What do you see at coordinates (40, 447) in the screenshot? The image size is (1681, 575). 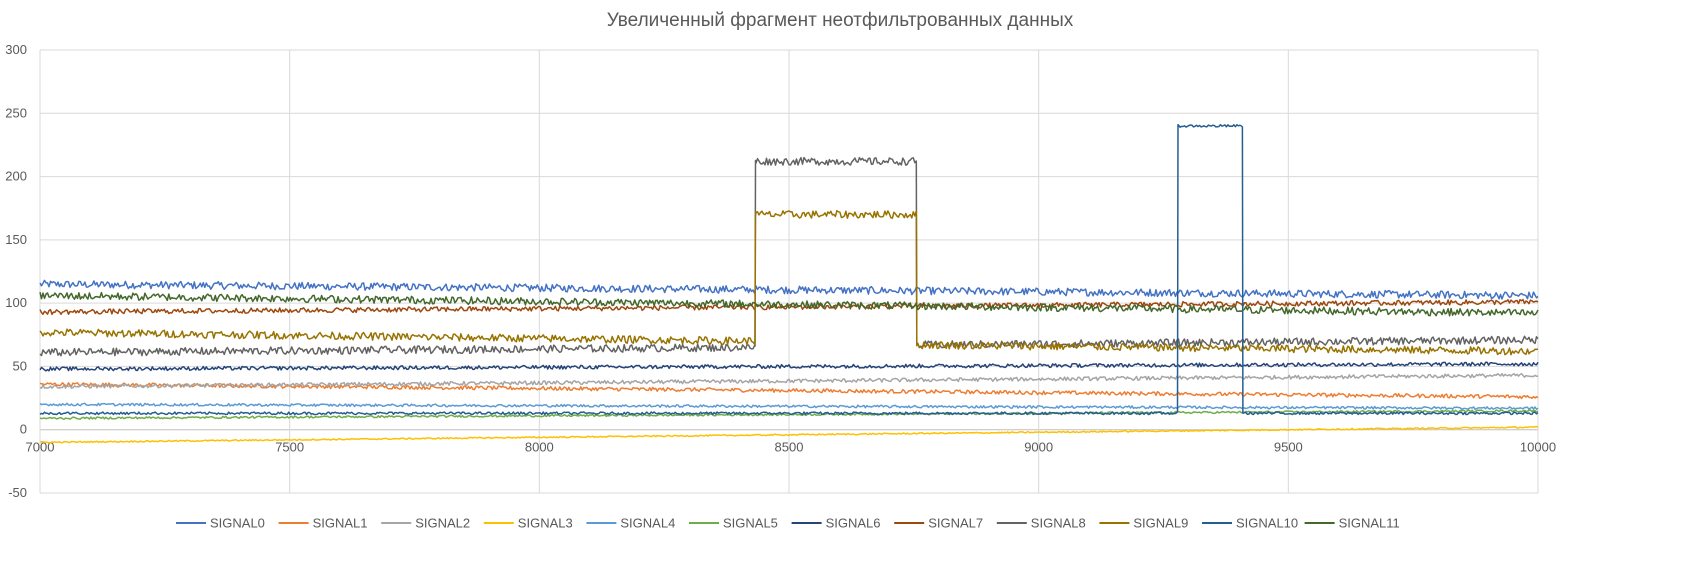 I see `x-tick-label: 7000` at bounding box center [40, 447].